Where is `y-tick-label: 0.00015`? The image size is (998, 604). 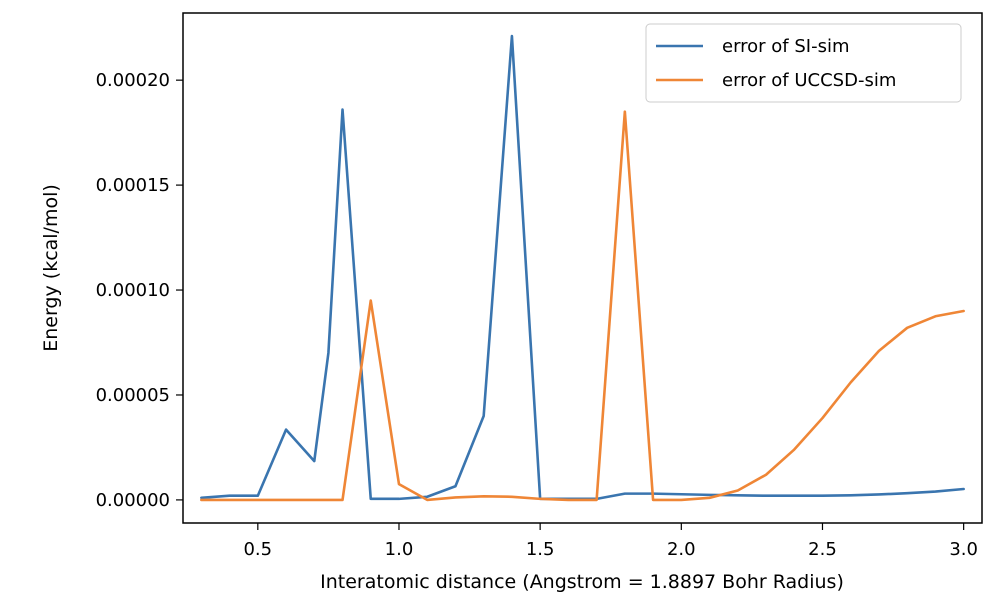 y-tick-label: 0.00015 is located at coordinates (133, 185).